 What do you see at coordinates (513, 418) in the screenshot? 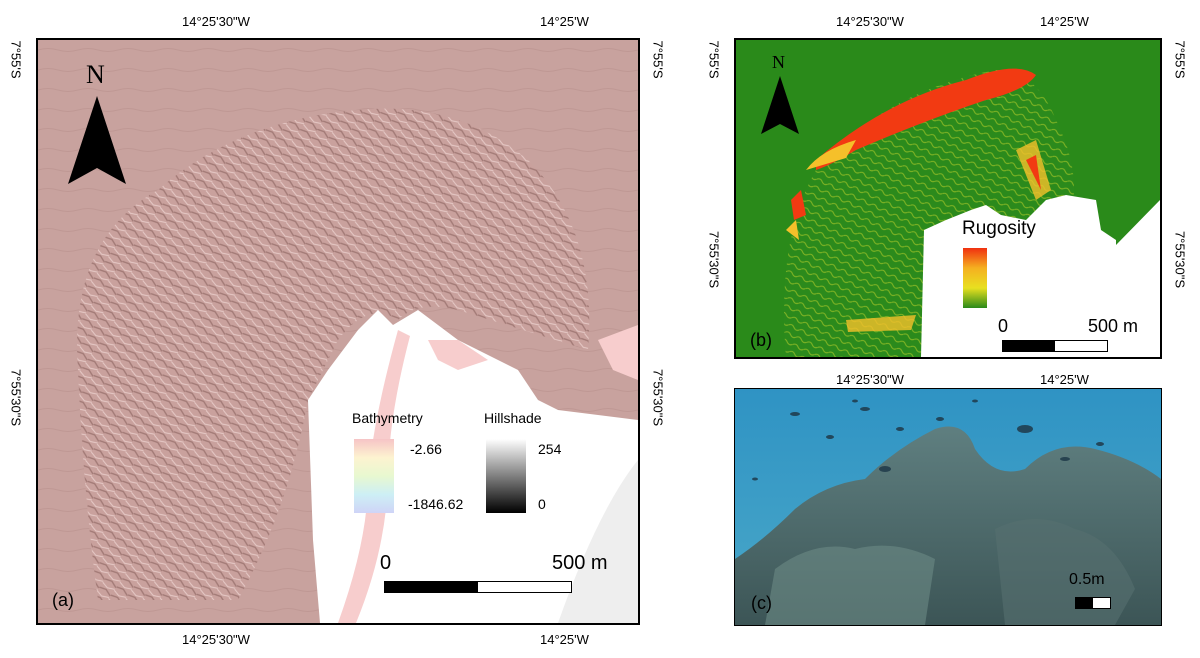
I see `hillshade-legend-title: Hillshade` at bounding box center [513, 418].